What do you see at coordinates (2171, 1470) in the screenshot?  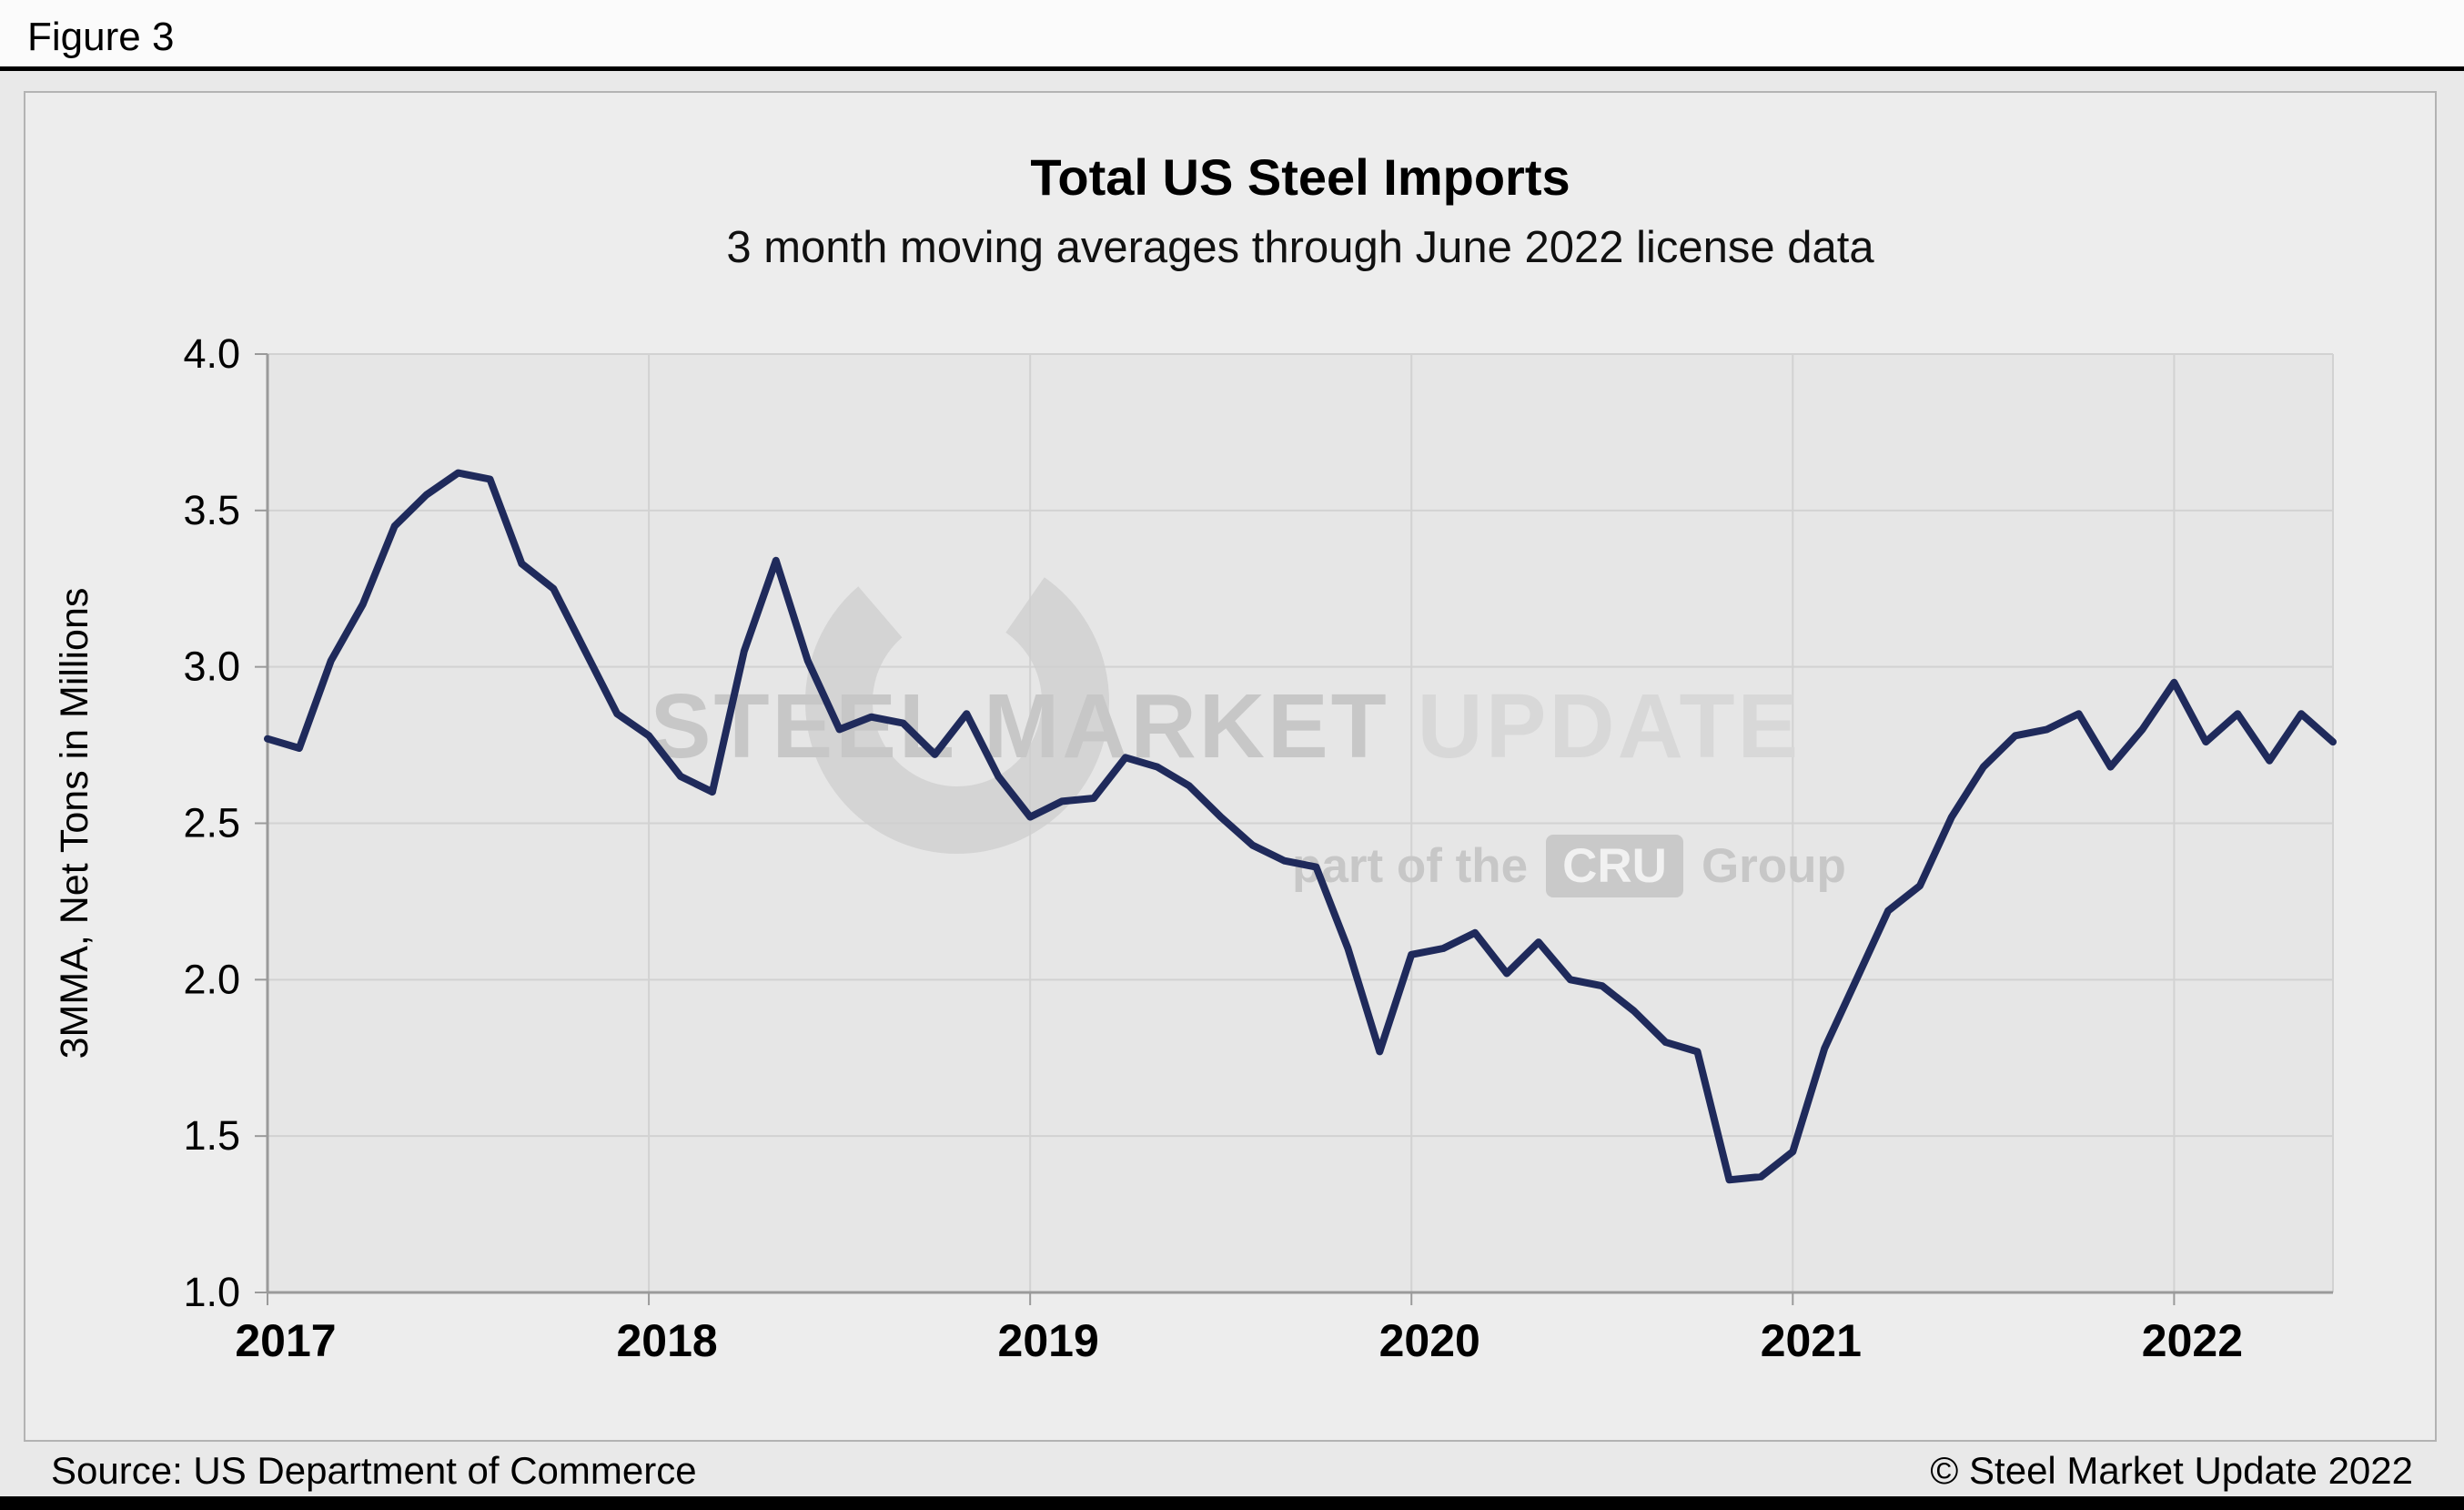 I see `copyright-note: © Steel Market Update 2022` at bounding box center [2171, 1470].